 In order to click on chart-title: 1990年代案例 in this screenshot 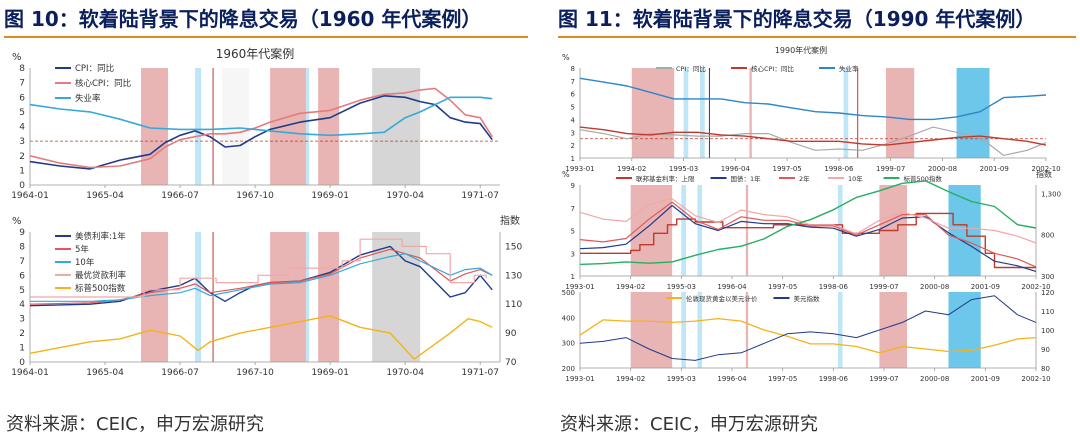, I will do `click(801, 50)`.